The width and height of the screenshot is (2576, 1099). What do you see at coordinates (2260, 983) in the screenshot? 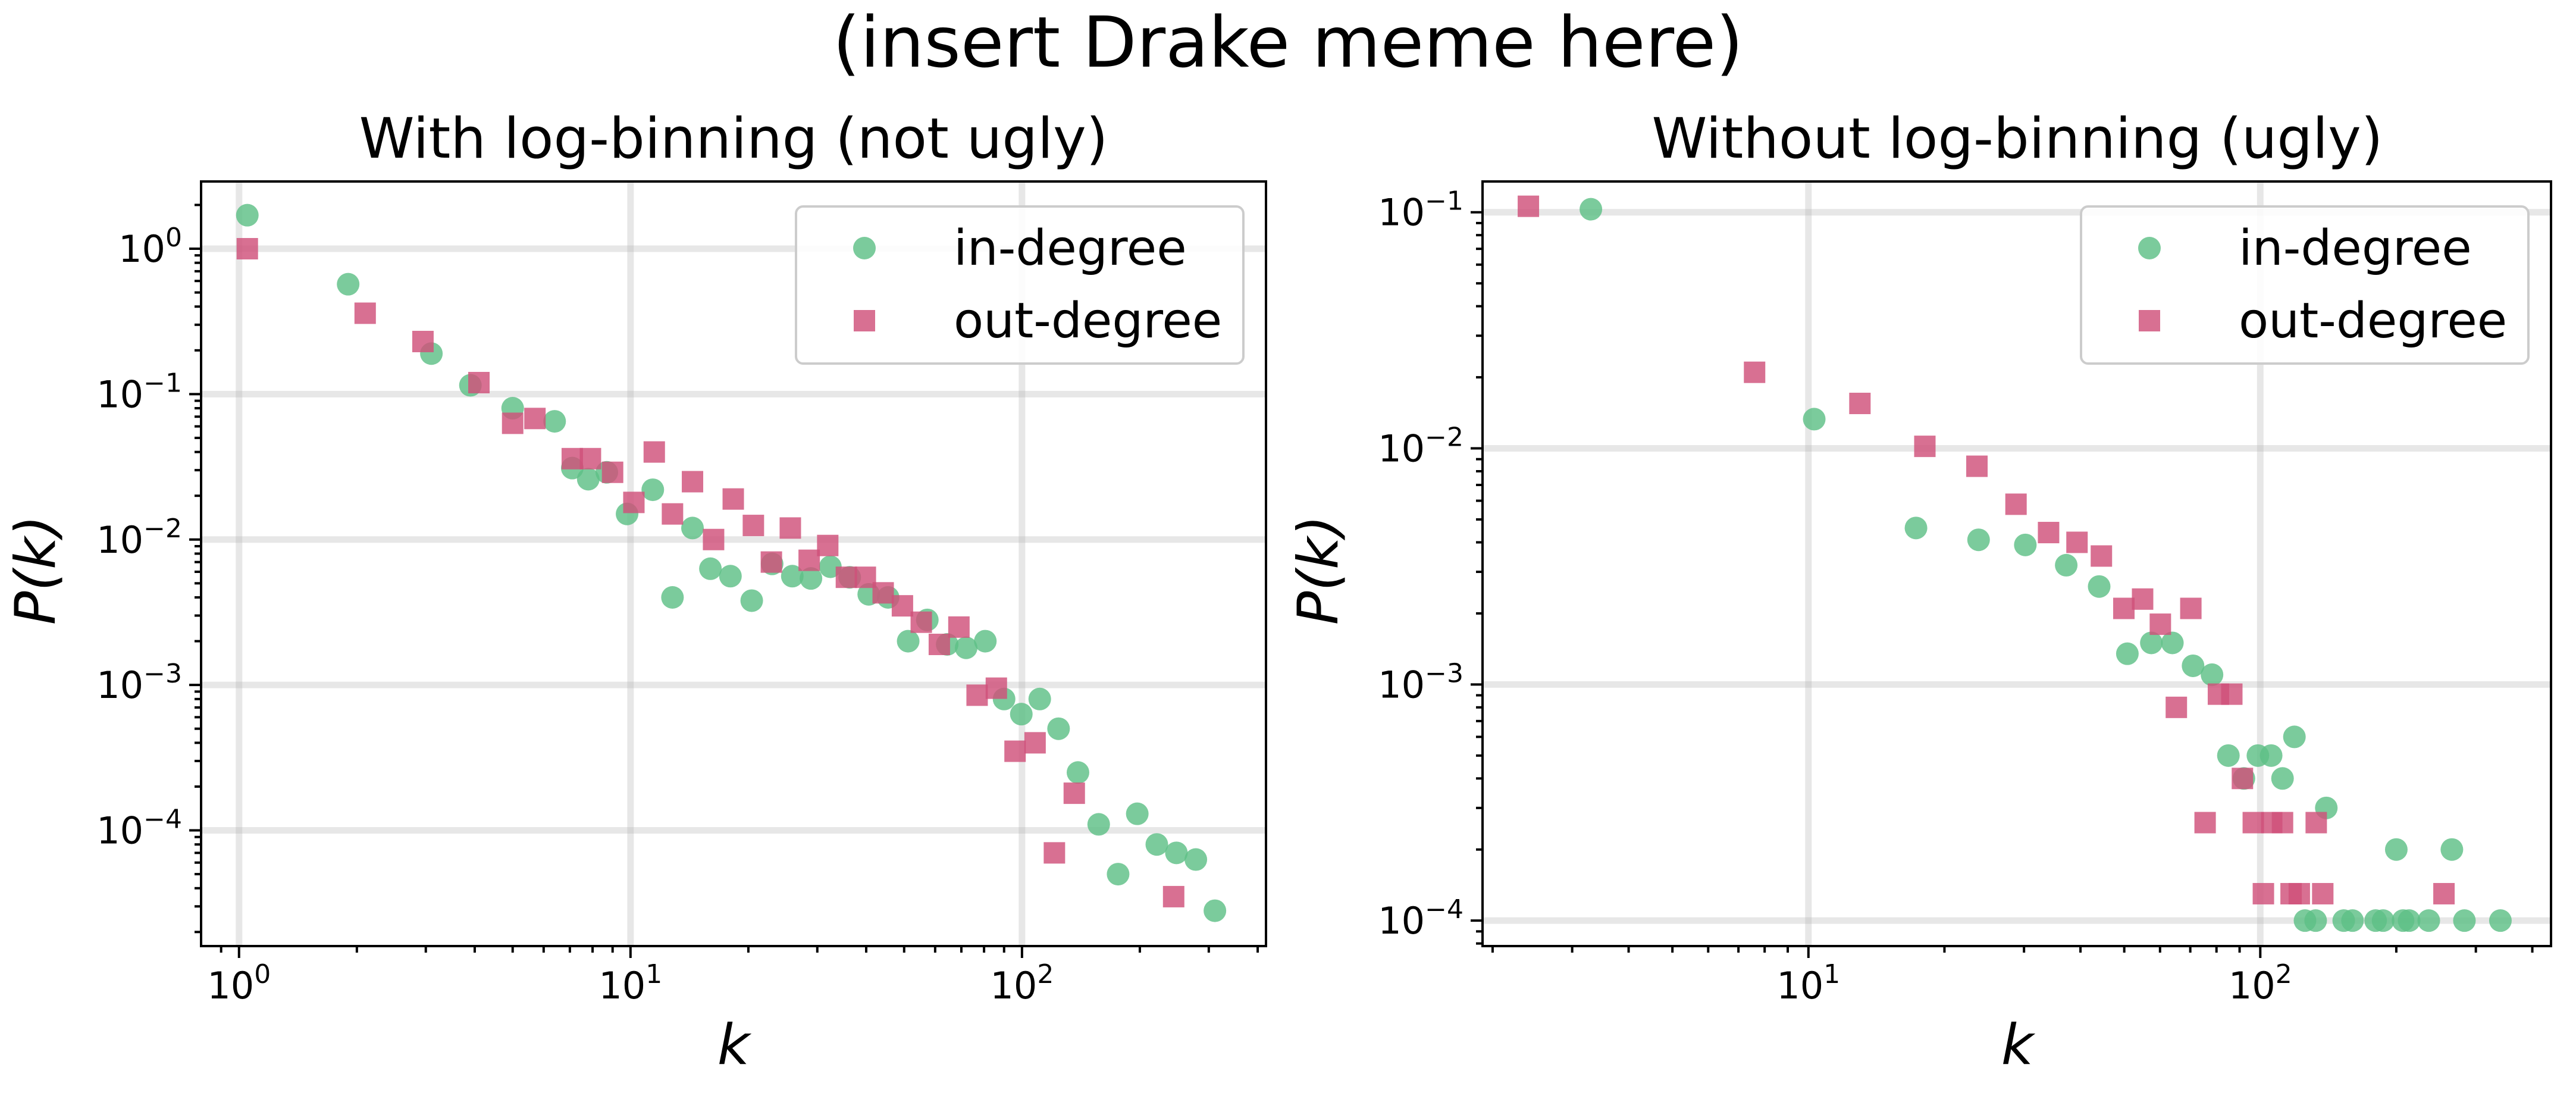
I see `x-tick-label: 102` at bounding box center [2260, 983].